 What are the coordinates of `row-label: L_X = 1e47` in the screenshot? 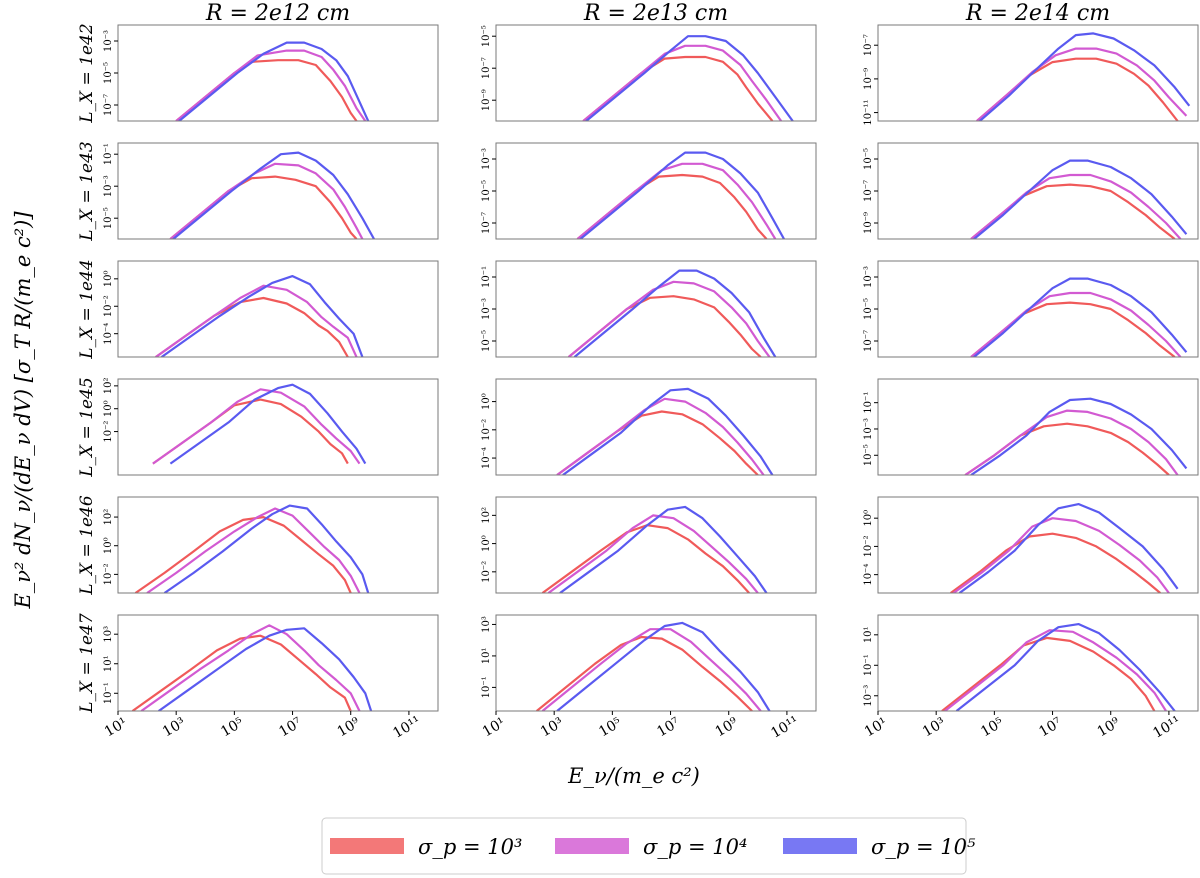 It's located at (87, 663).